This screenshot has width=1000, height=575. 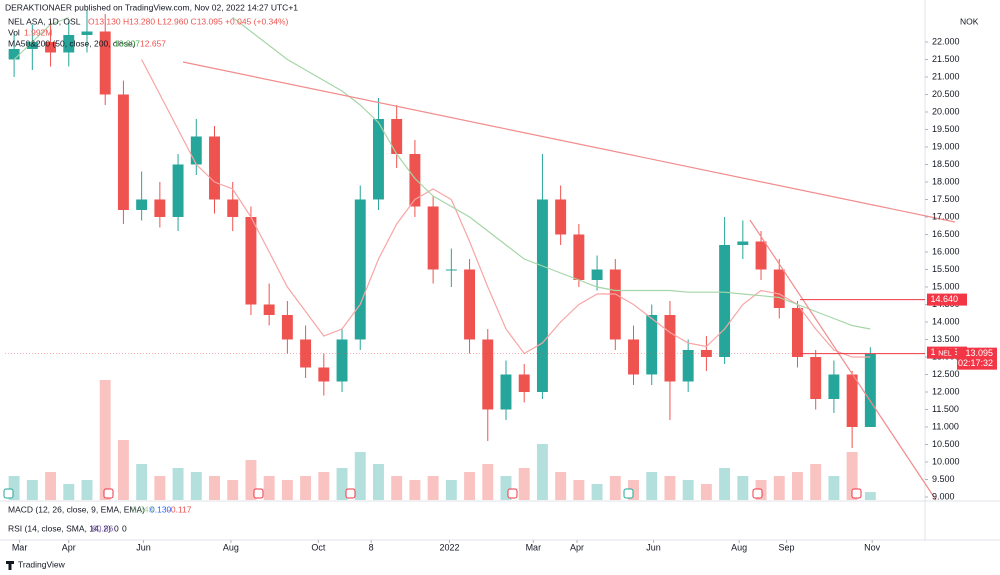 What do you see at coordinates (739, 547) in the screenshot?
I see `x-tick-label: Aug` at bounding box center [739, 547].